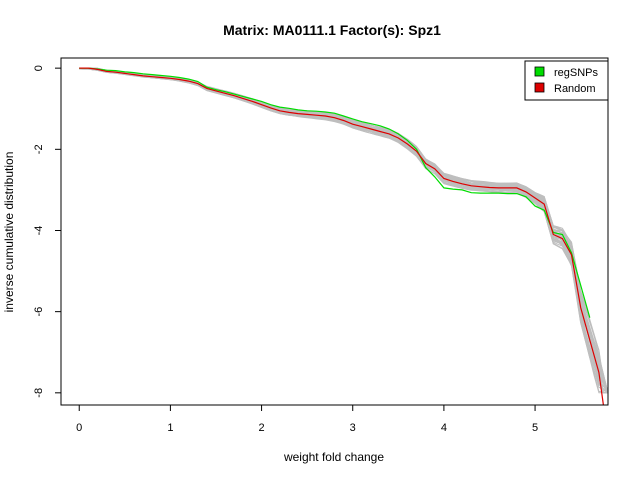 The image size is (640, 480). I want to click on x-tick-label: 3, so click(353, 428).